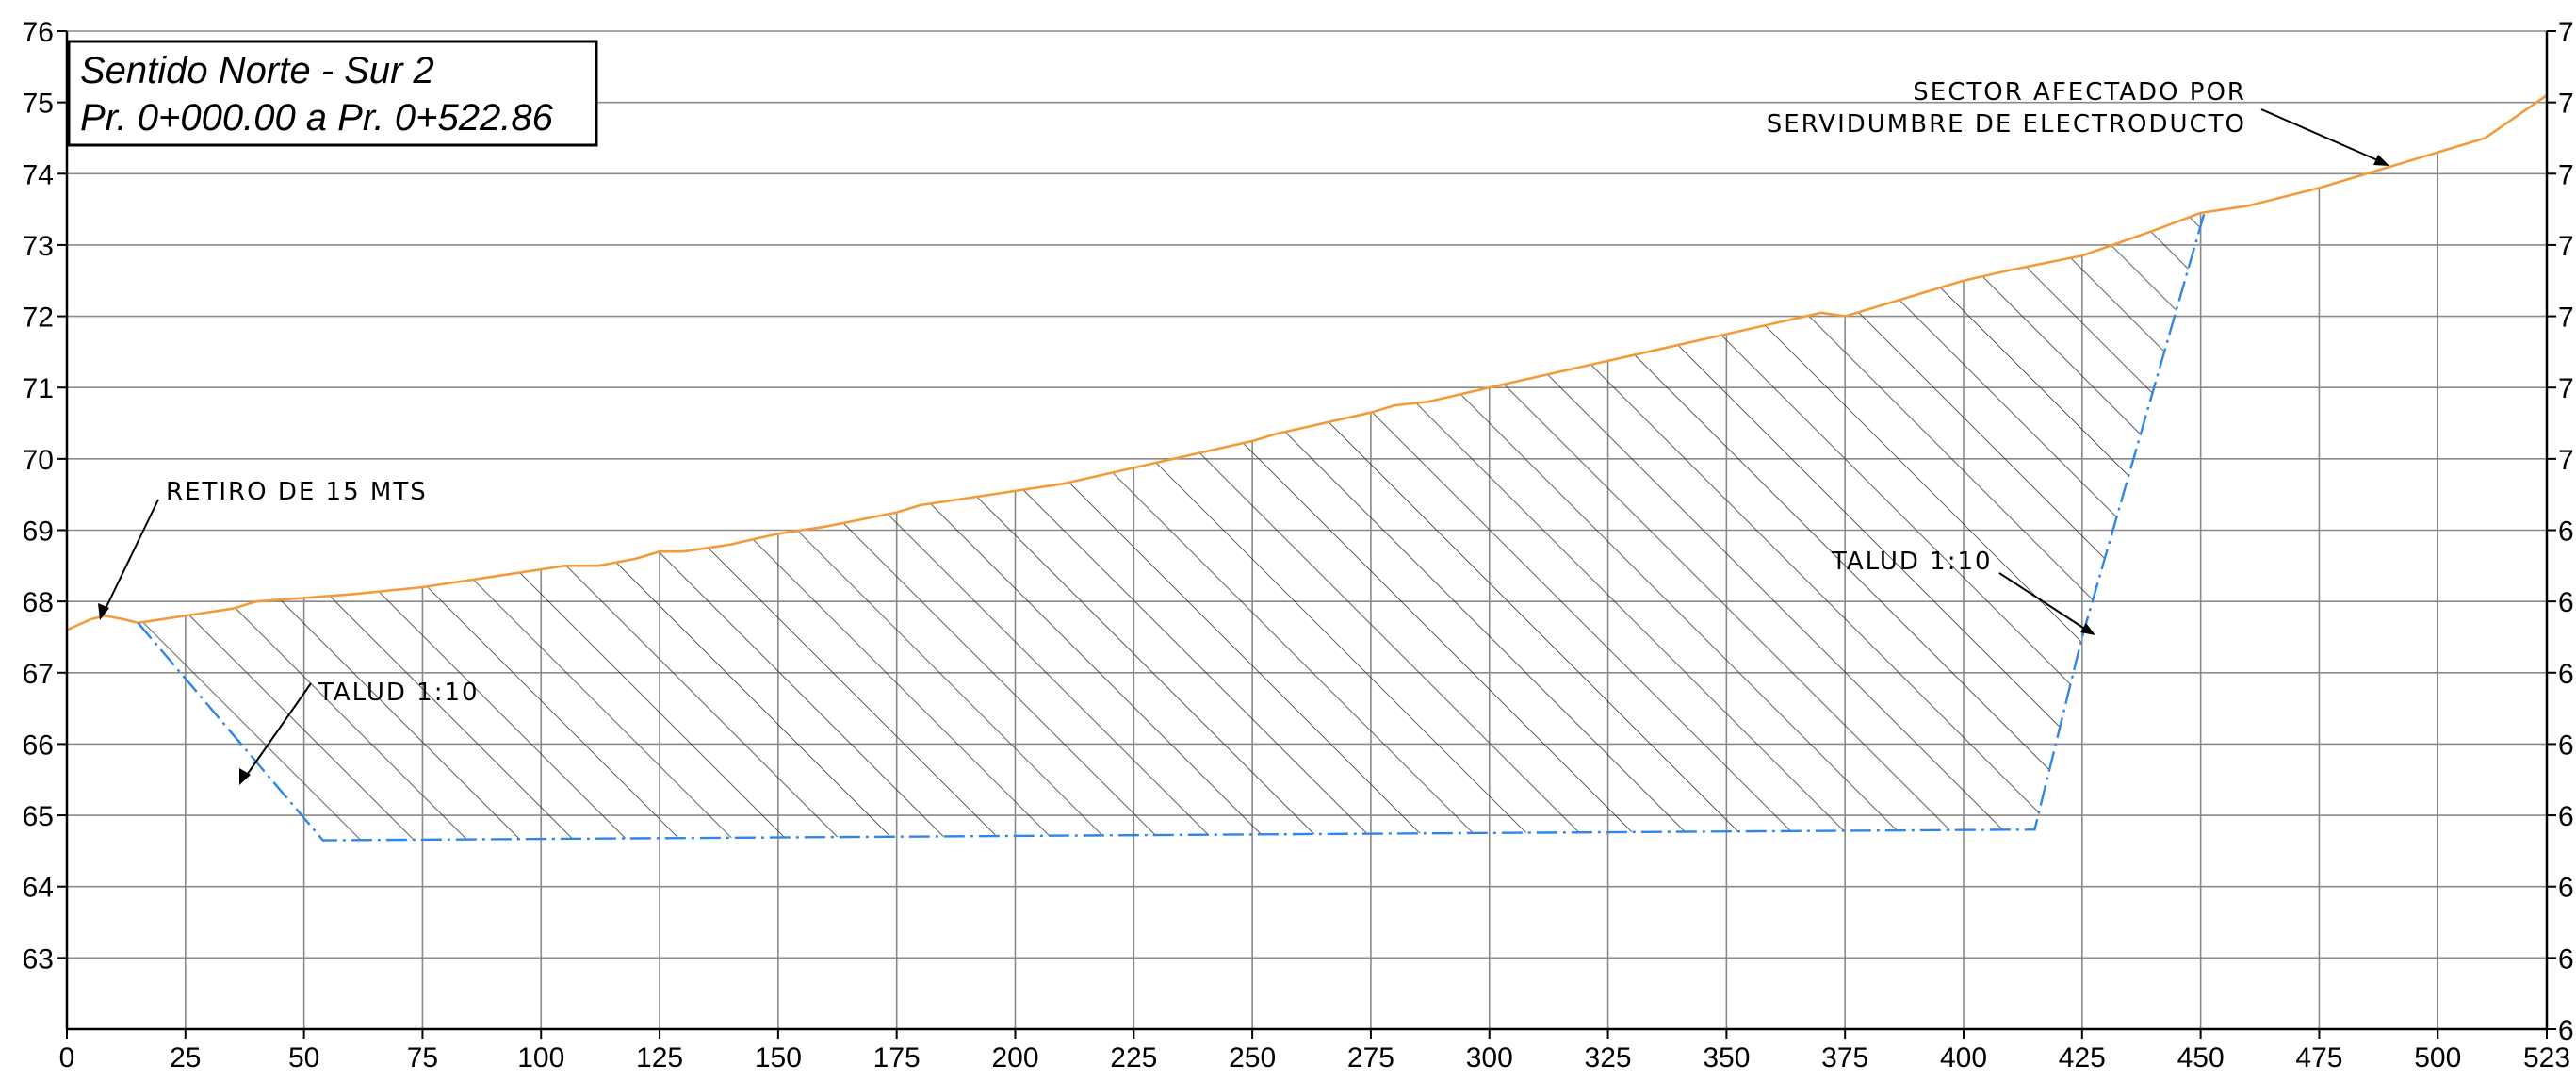  What do you see at coordinates (38, 817) in the screenshot?
I see `y-tick-label: 65` at bounding box center [38, 817].